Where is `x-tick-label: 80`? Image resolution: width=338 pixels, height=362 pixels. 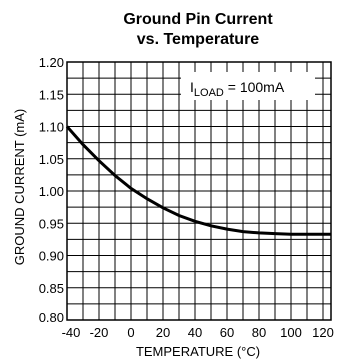
x-tick-label: 80 is located at coordinates (259, 332).